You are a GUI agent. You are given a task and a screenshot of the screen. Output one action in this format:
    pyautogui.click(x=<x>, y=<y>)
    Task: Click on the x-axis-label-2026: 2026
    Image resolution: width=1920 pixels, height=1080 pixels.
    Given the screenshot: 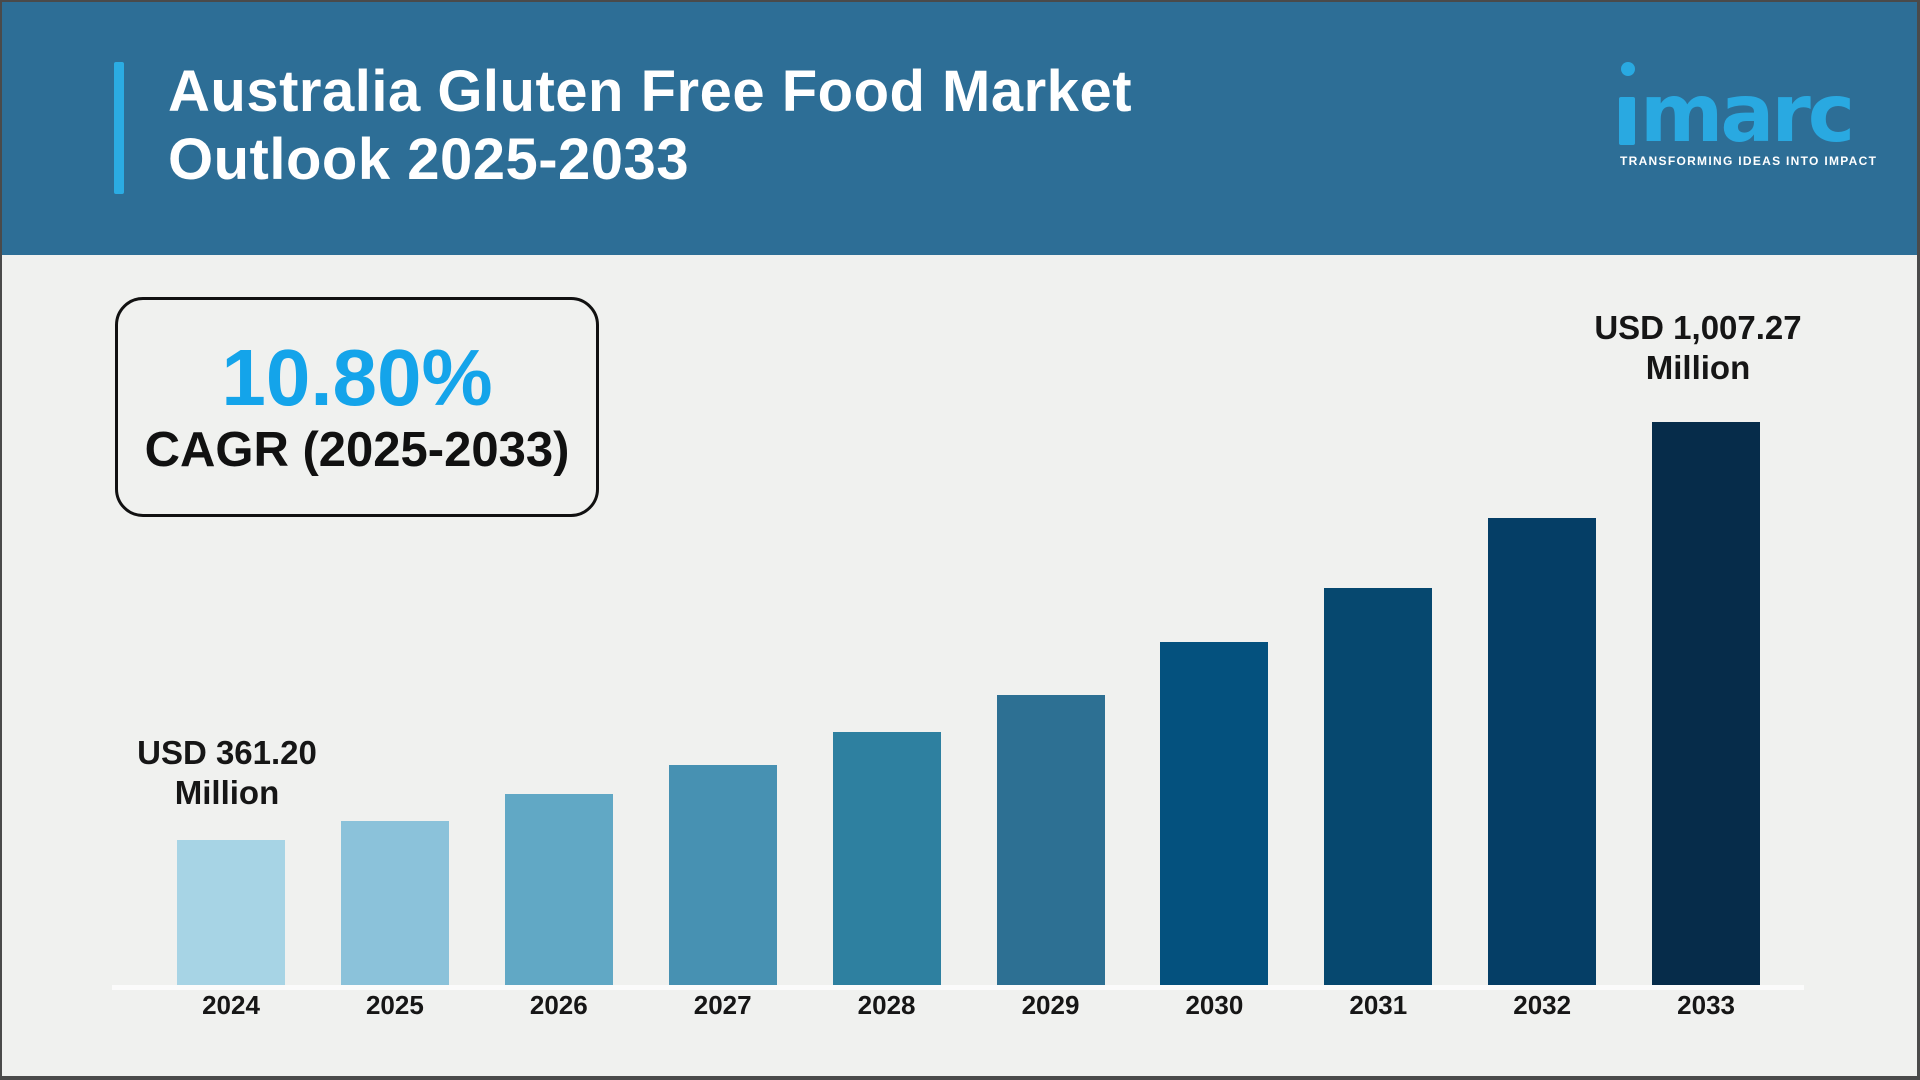 What is the action you would take?
    pyautogui.click(x=558, y=1005)
    